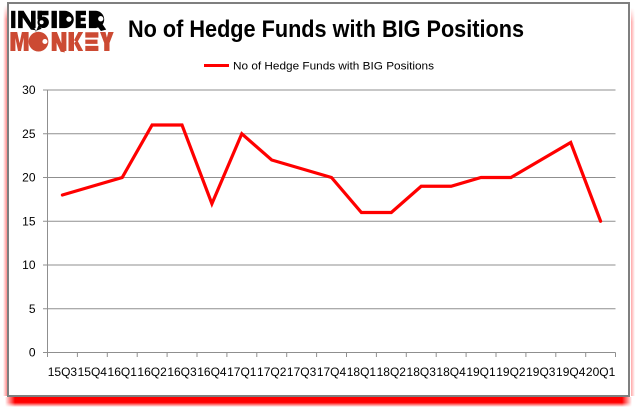 This screenshot has height=408, width=637. Describe the element at coordinates (93, 372) in the screenshot. I see `svg-text: 15Q4` at that location.